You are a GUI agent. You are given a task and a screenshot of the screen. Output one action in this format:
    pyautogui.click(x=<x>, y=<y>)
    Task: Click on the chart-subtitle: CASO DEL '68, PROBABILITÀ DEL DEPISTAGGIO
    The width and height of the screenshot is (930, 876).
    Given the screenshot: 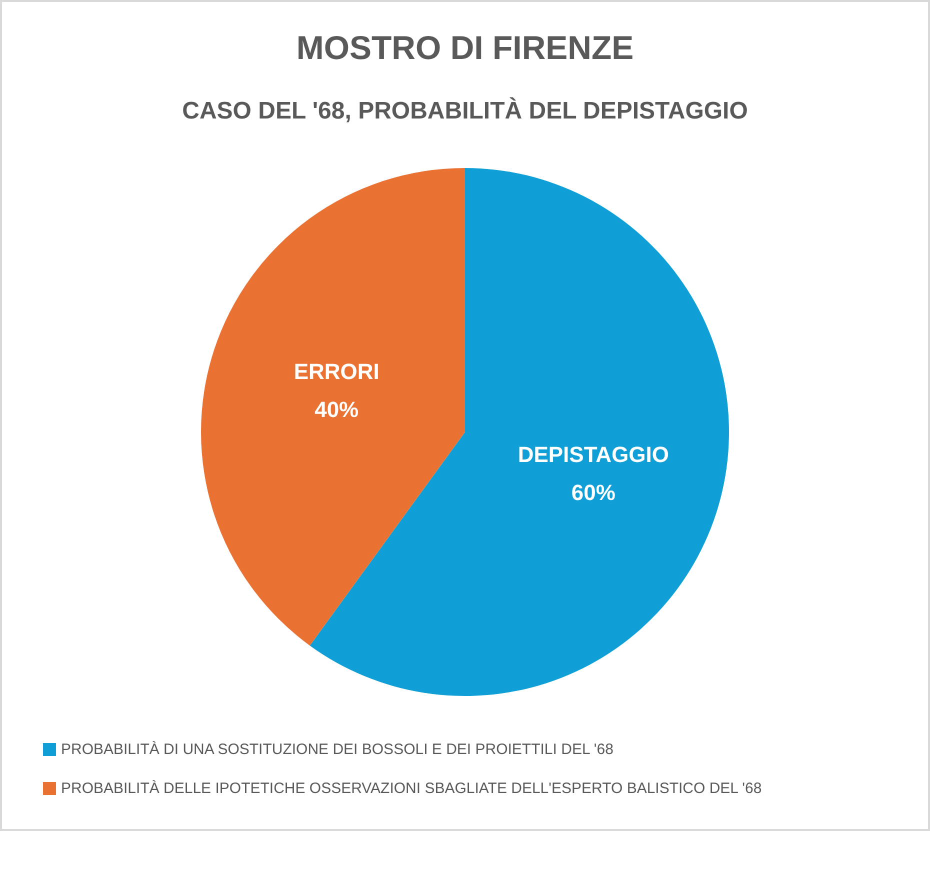 What is the action you would take?
    pyautogui.click(x=465, y=110)
    